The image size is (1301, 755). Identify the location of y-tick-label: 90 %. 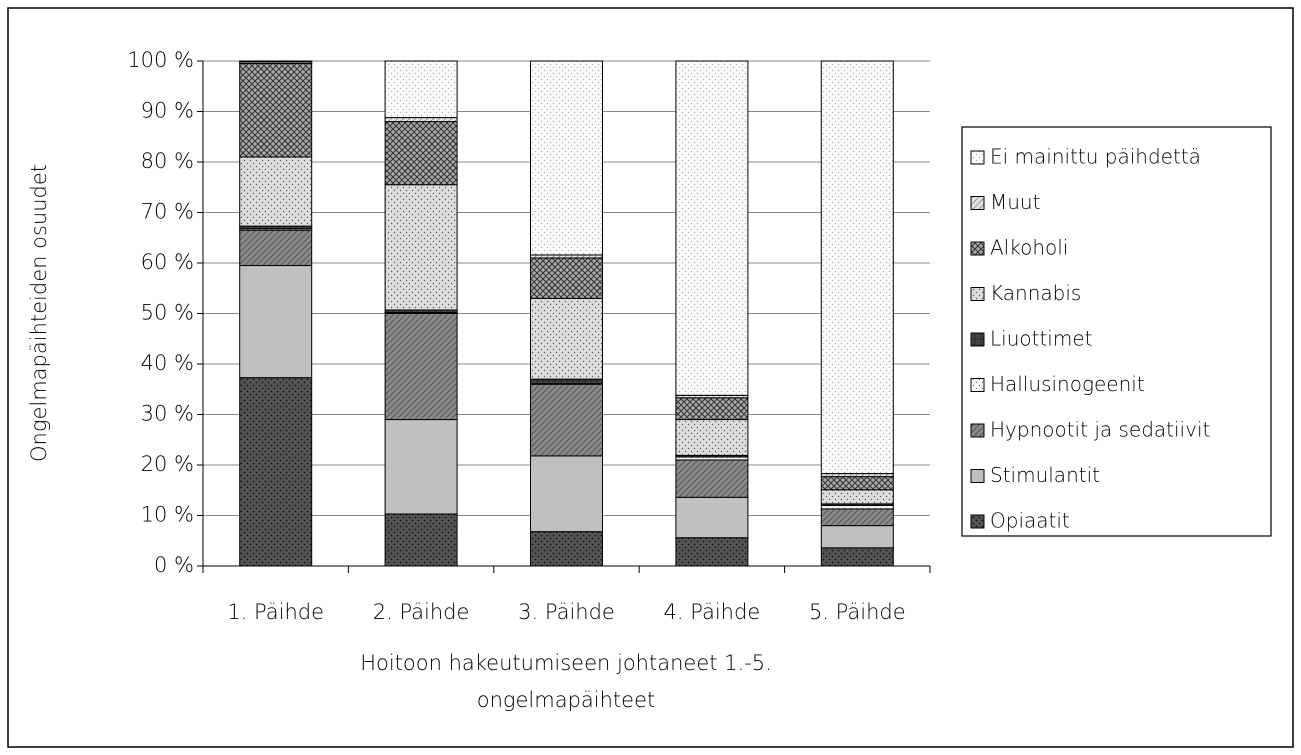
(167, 111).